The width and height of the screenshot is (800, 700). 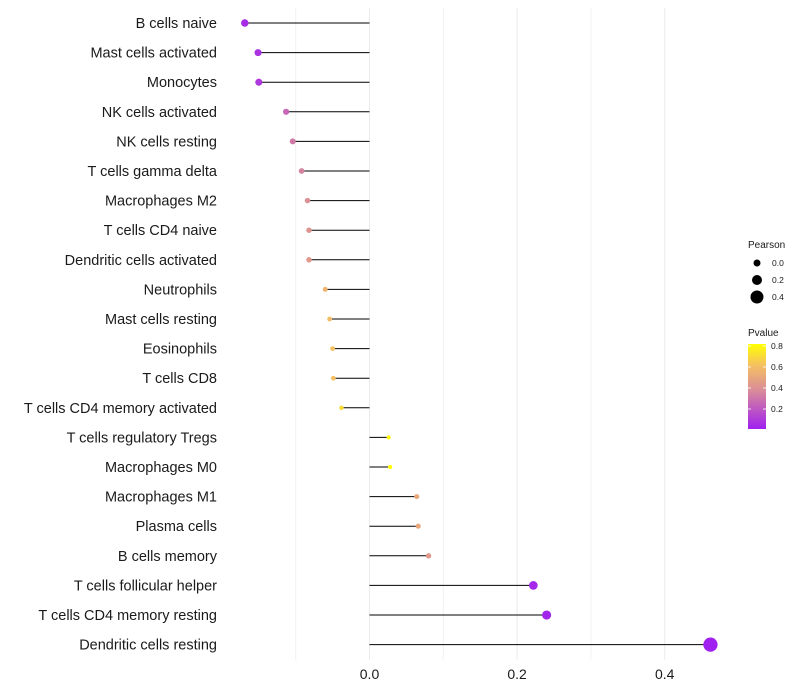 I want to click on pearson-size-legend: Pearson 0.0 0.2 0.4, so click(x=766, y=272).